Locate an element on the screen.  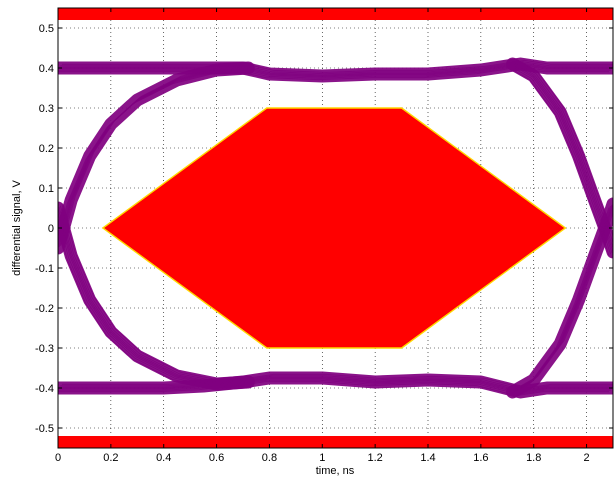
x-tick-label: 1.6 is located at coordinates (480, 458).